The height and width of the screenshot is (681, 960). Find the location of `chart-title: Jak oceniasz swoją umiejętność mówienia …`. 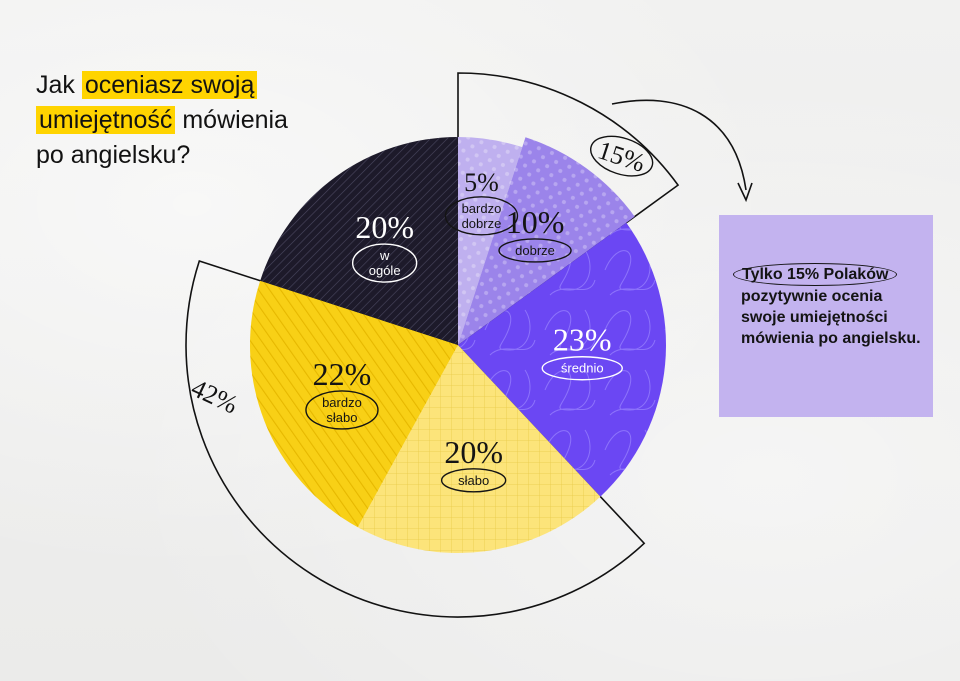

chart-title: Jak oceniasz swoją umiejętność mówienia … is located at coordinates (186, 120).